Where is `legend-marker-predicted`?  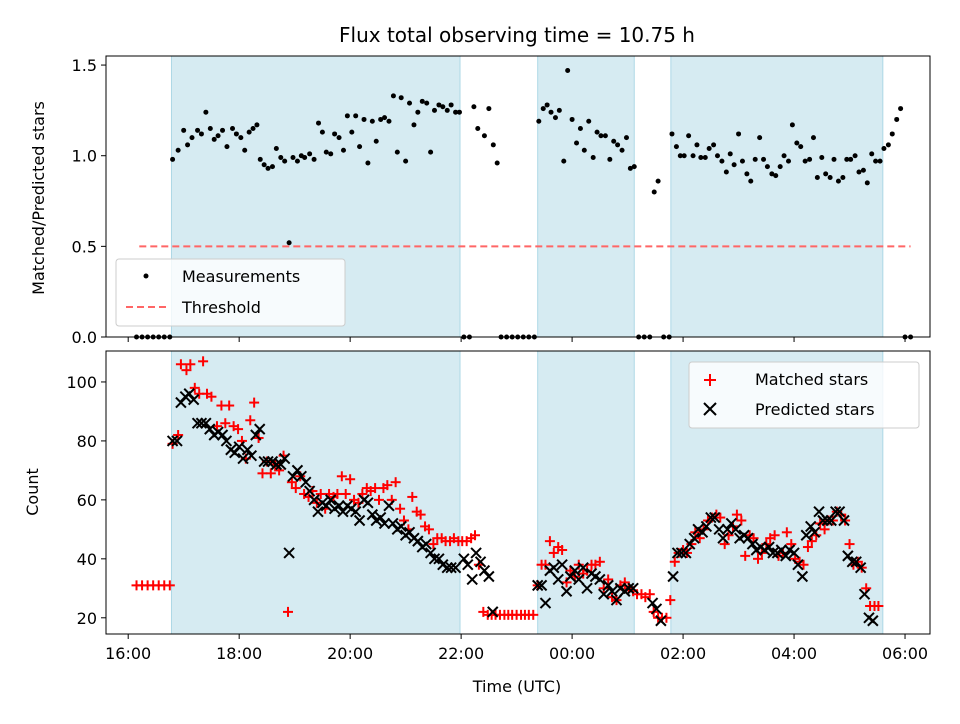 legend-marker-predicted is located at coordinates (710, 409).